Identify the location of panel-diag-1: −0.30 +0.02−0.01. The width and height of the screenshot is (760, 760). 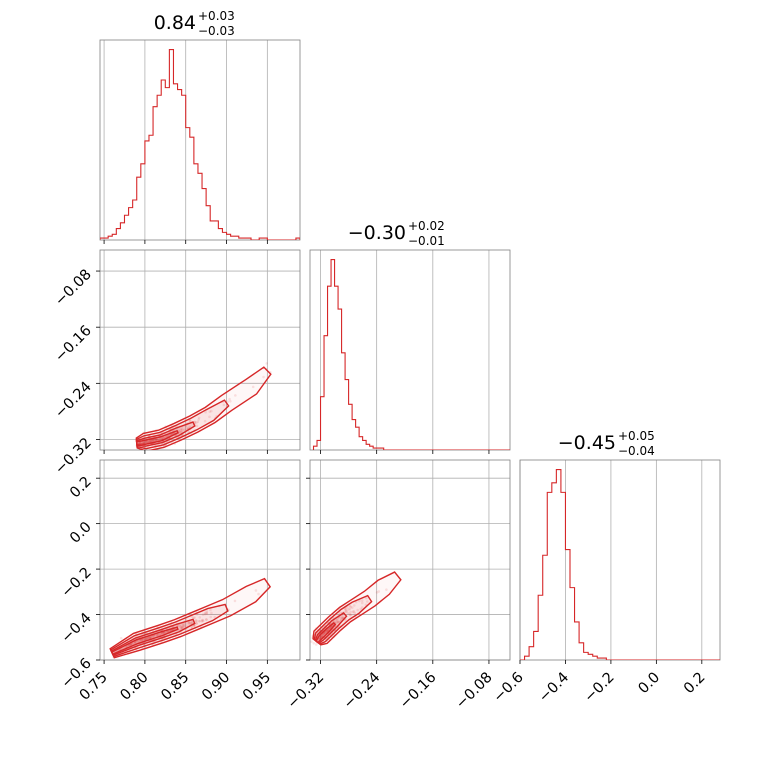
(410, 336).